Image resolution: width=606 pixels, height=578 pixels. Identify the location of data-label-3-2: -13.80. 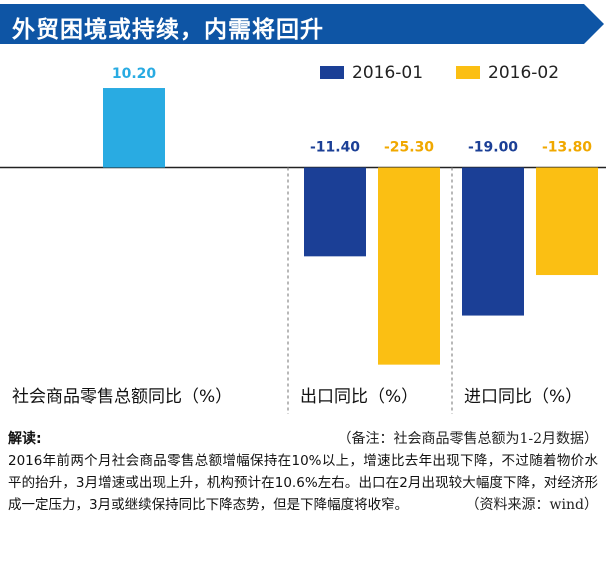
(567, 148).